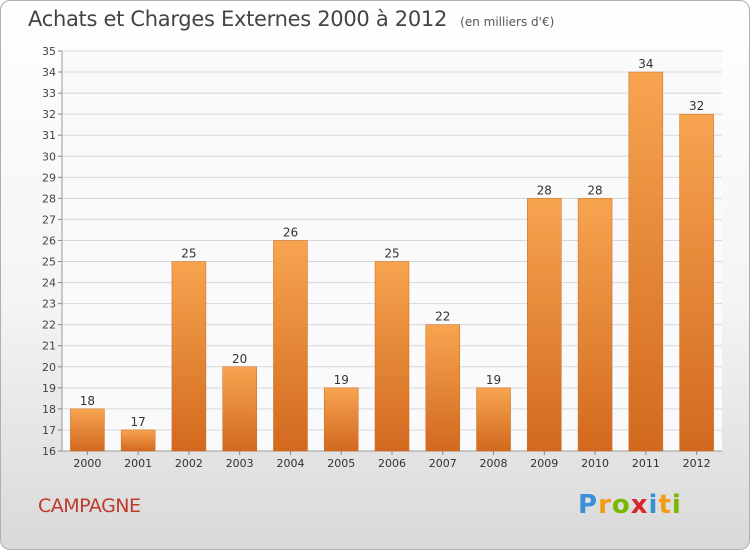  I want to click on y-tick-label: 28, so click(49, 198).